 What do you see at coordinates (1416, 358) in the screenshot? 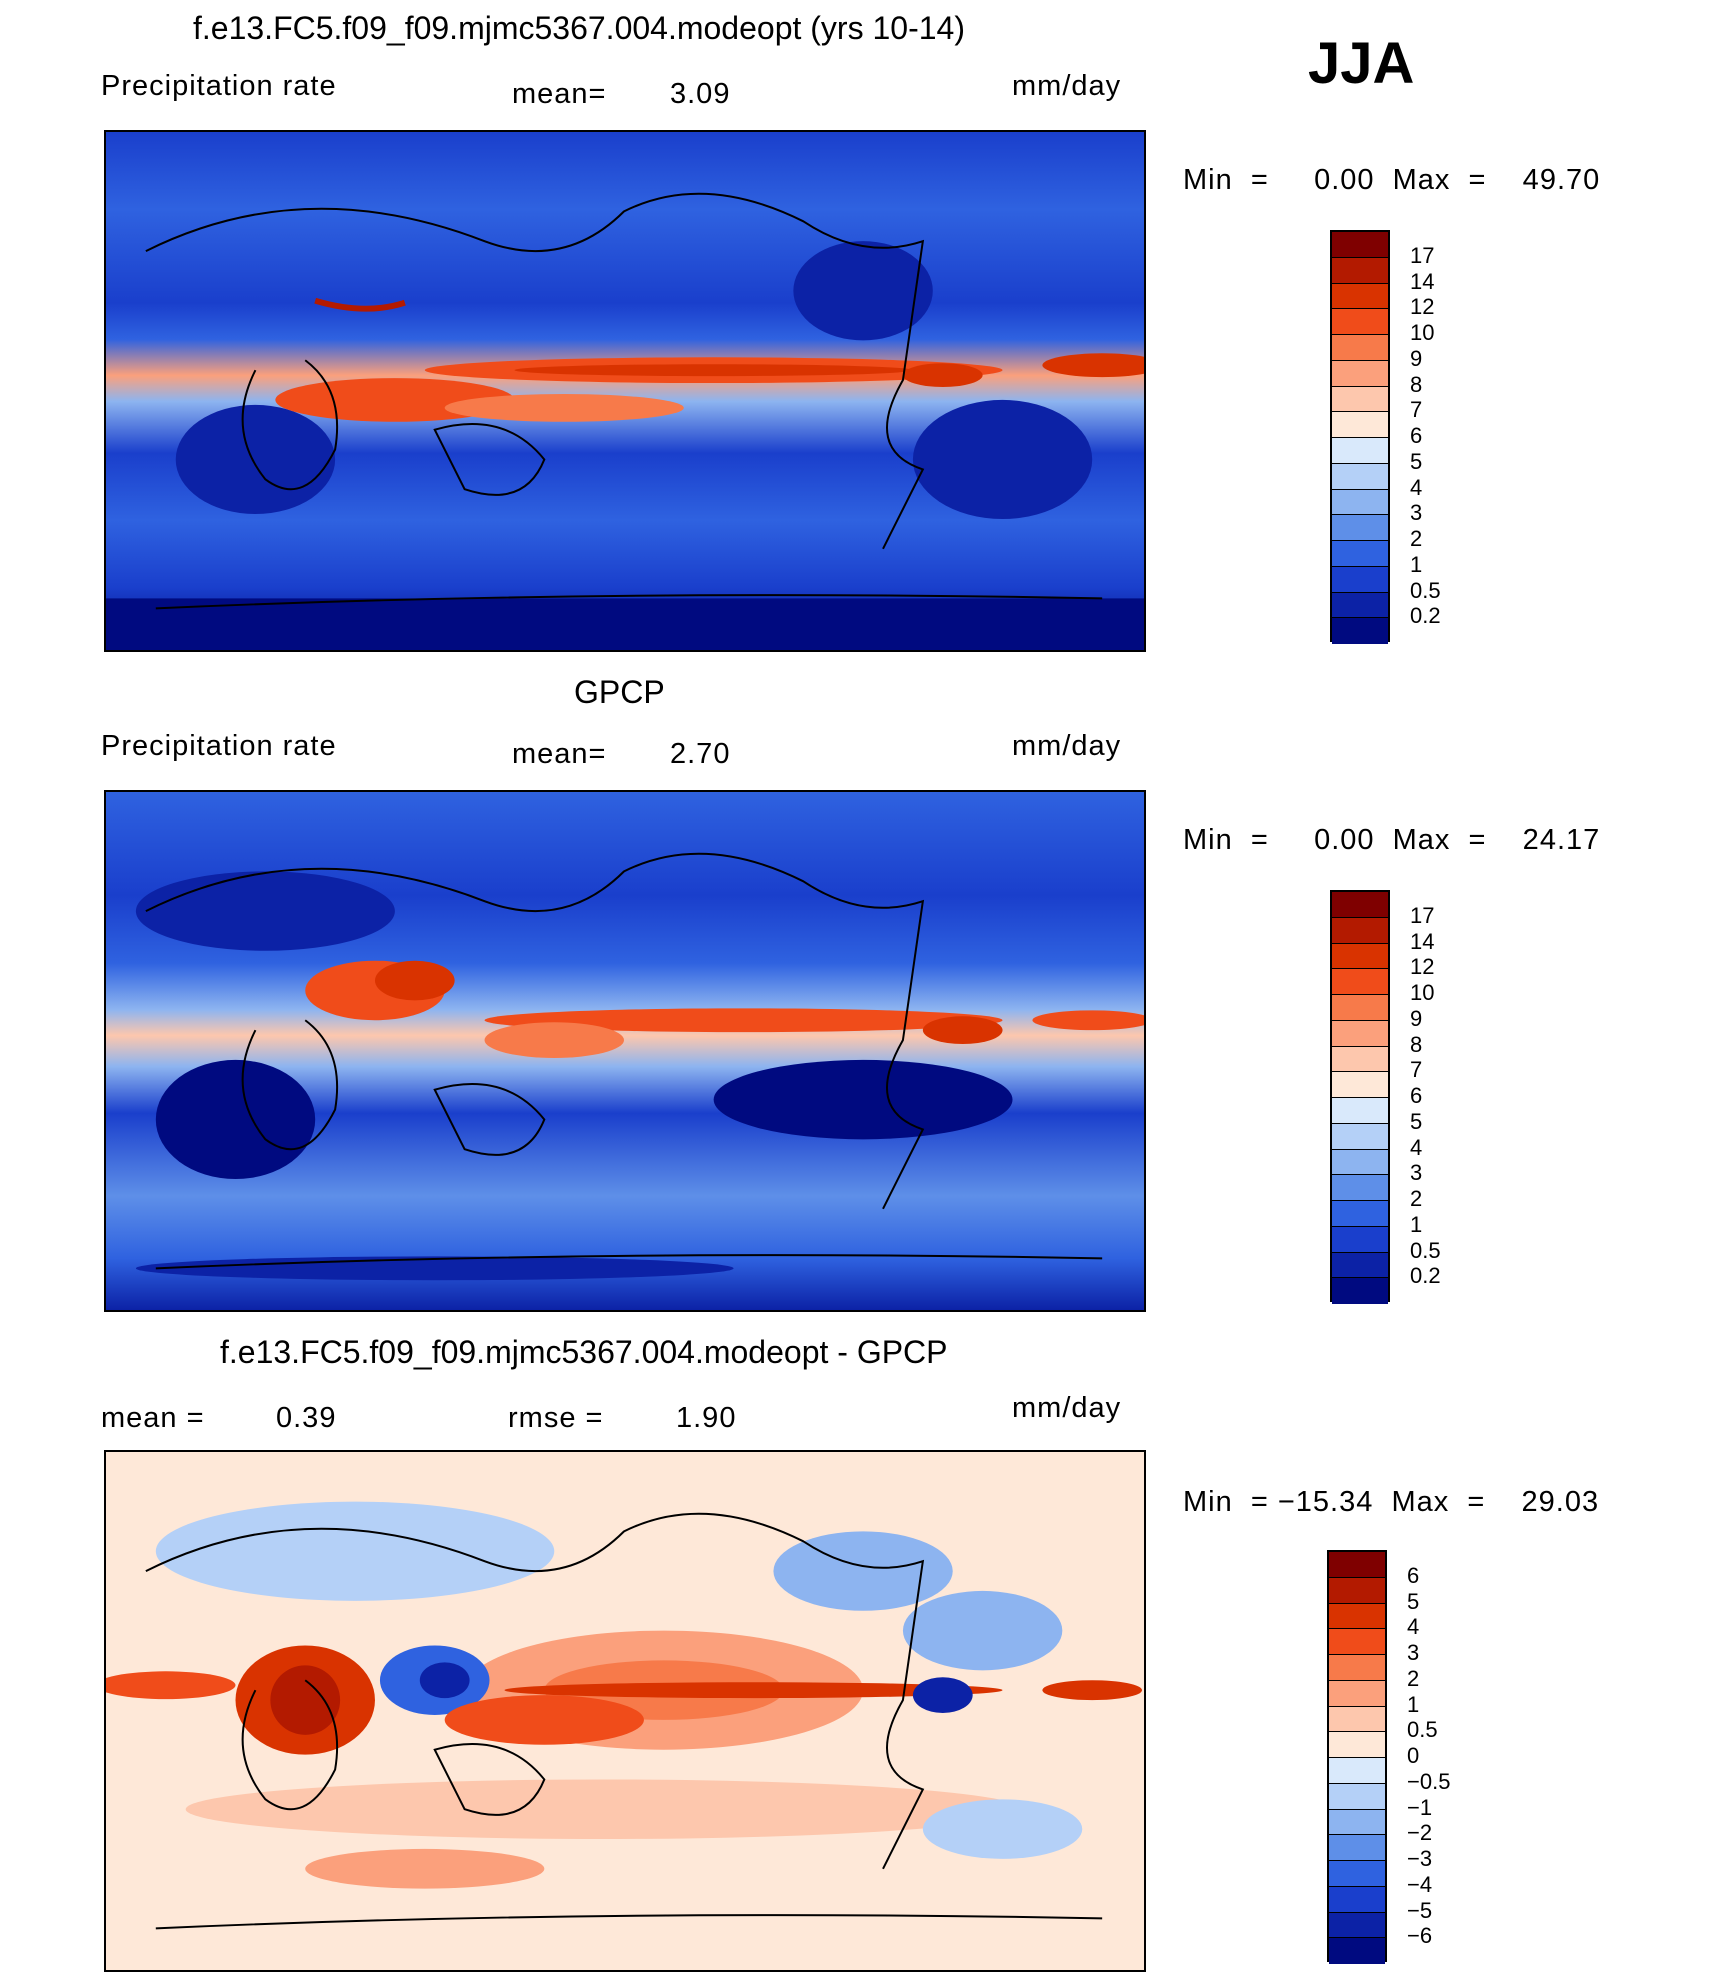
I see `panel1-colorbar-tick-label: 9` at bounding box center [1416, 358].